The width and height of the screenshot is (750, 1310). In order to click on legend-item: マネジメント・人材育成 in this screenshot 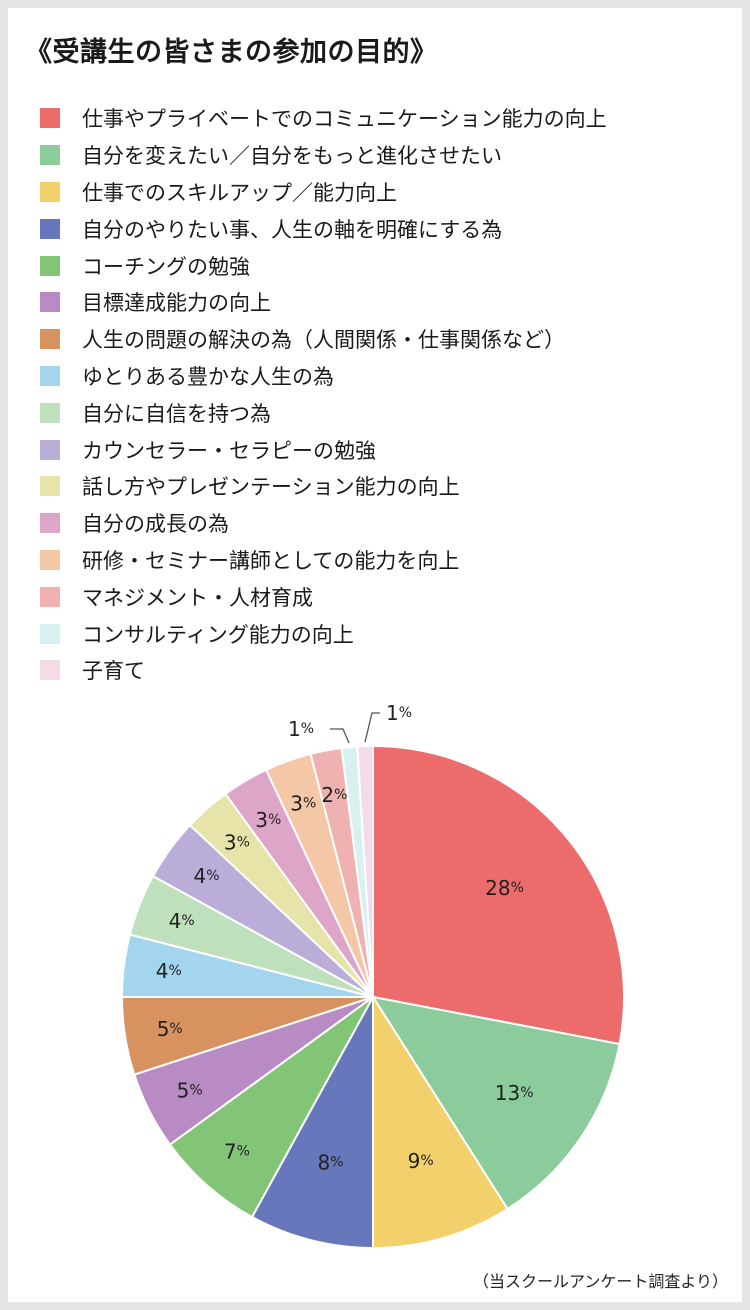, I will do `click(323, 596)`.